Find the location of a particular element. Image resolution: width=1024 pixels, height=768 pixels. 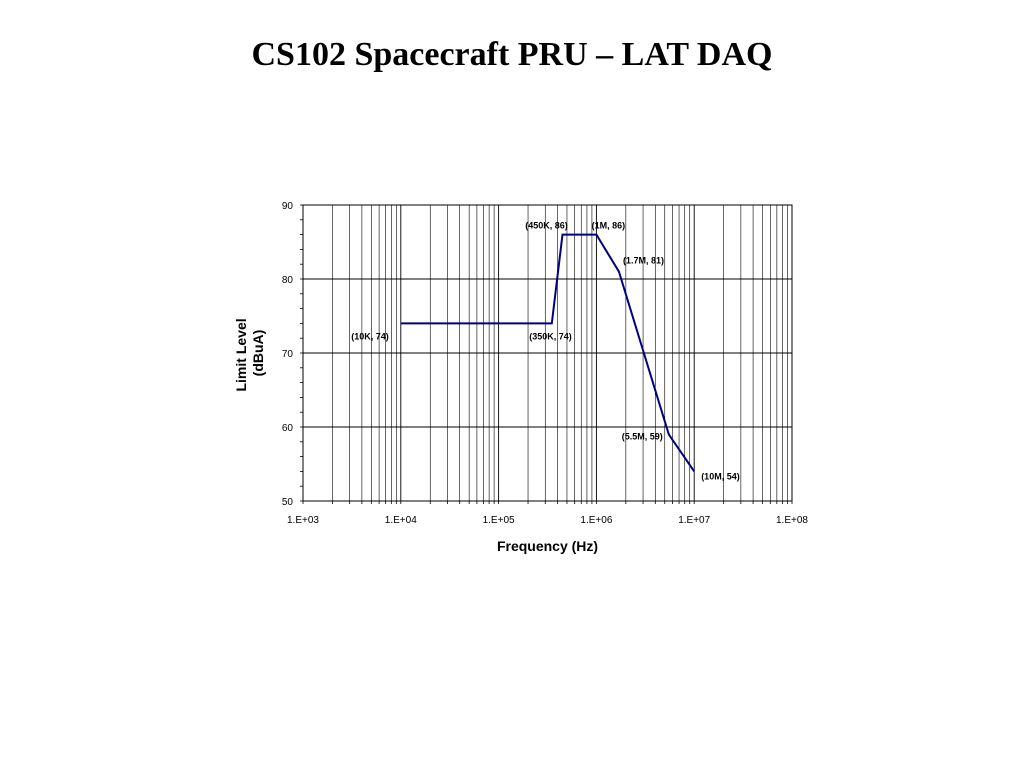

x-tick-label: 1.E+06 is located at coordinates (596, 520).